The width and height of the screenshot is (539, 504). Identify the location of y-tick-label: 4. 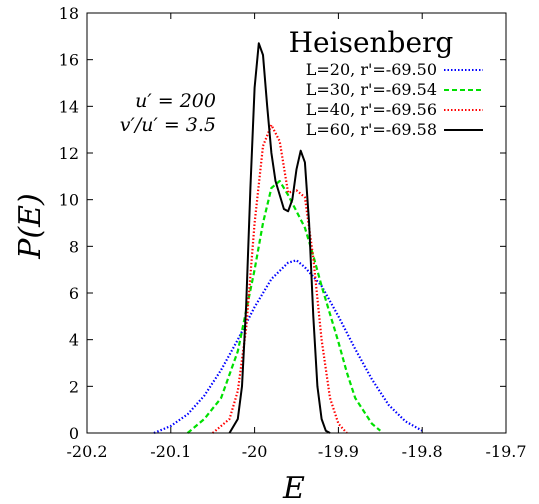
(74, 340).